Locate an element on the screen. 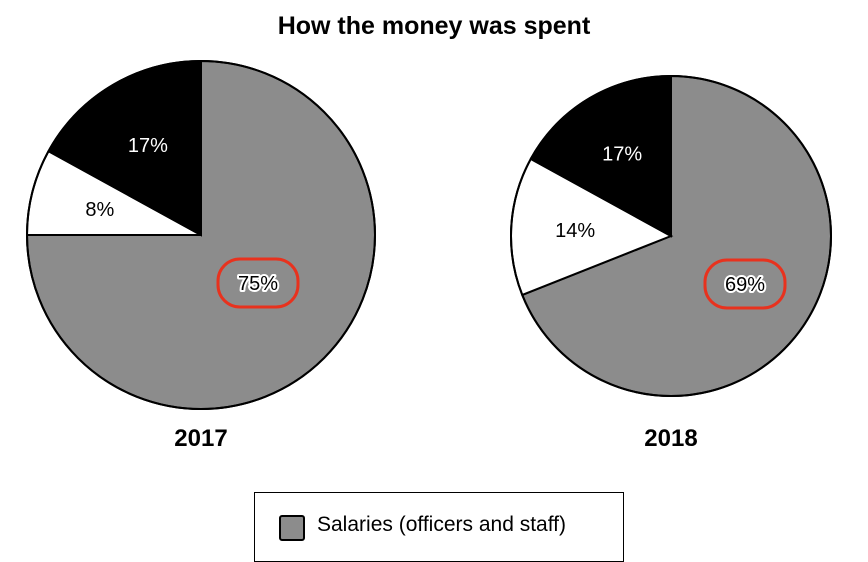 This screenshot has width=868, height=562. highlight-ring-2017 is located at coordinates (258, 283).